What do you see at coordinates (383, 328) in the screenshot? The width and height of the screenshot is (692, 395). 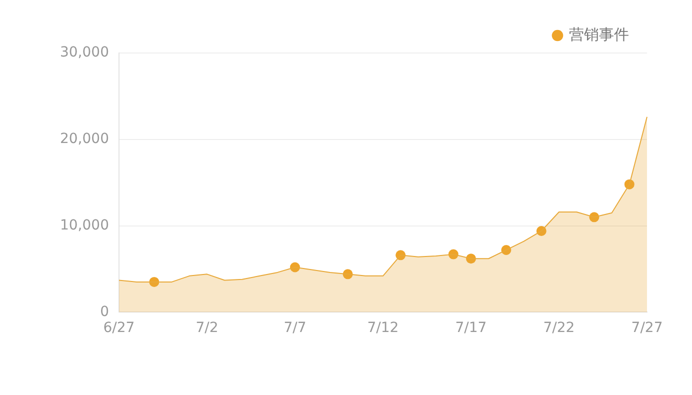 I see `x-tick-label: 7/12` at bounding box center [383, 328].